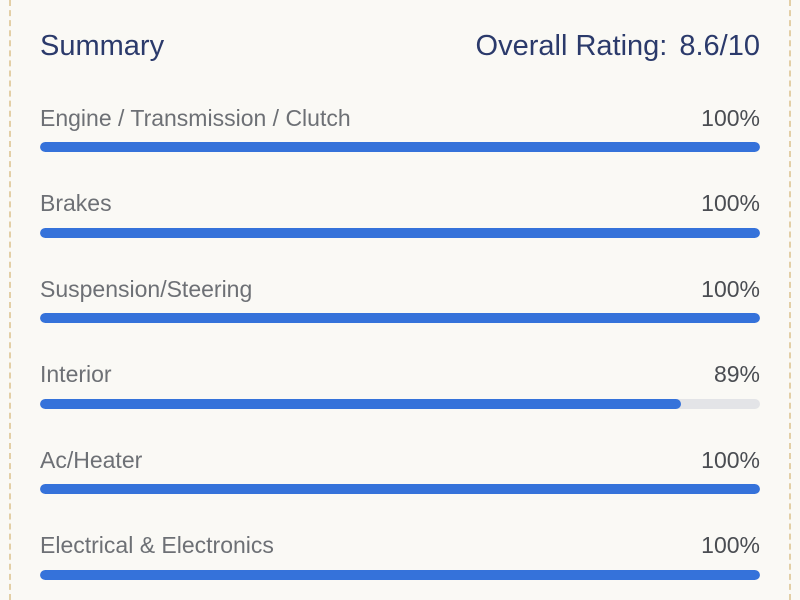 This screenshot has width=800, height=600. Describe the element at coordinates (91, 459) in the screenshot. I see `row-label: Ac/Heater` at that location.